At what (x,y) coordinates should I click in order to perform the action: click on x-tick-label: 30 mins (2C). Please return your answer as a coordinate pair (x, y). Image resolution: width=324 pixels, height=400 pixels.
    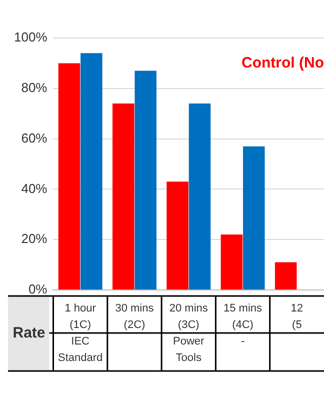
    Looking at the image, I should click on (134, 316).